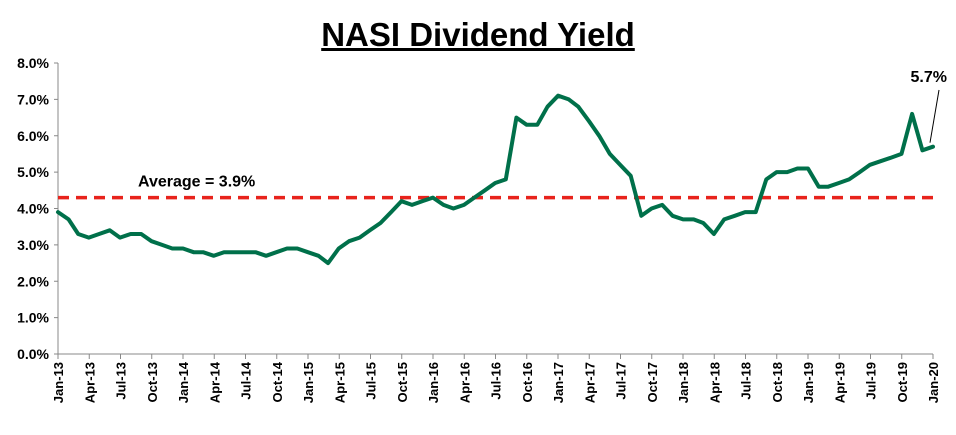  I want to click on x-tick-label: Jul-15, so click(371, 381).